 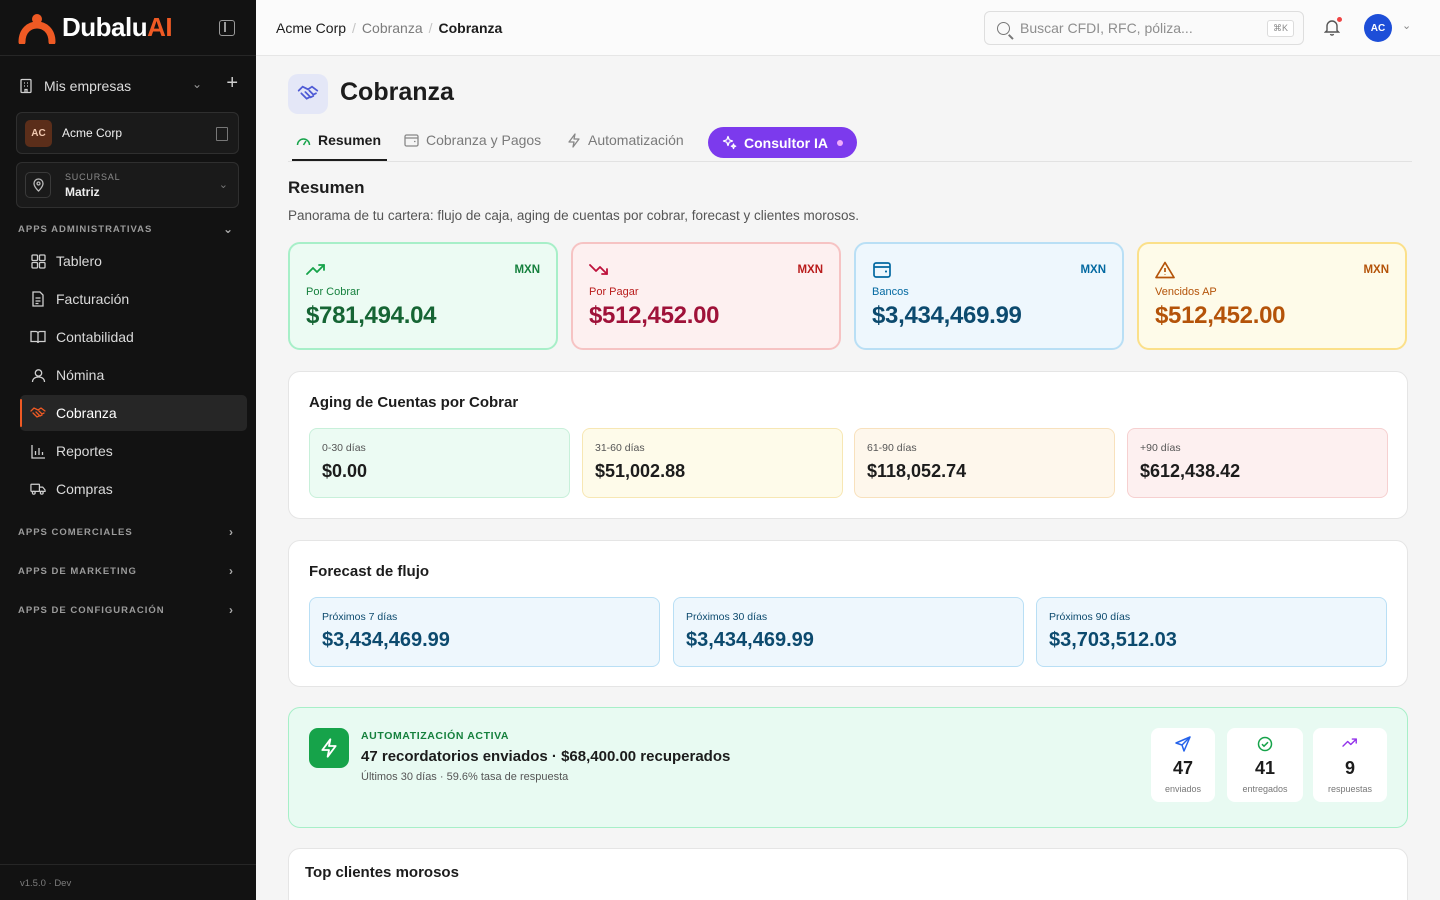 I want to click on tab-consultor-ia: Consultor IA, so click(x=782, y=142).